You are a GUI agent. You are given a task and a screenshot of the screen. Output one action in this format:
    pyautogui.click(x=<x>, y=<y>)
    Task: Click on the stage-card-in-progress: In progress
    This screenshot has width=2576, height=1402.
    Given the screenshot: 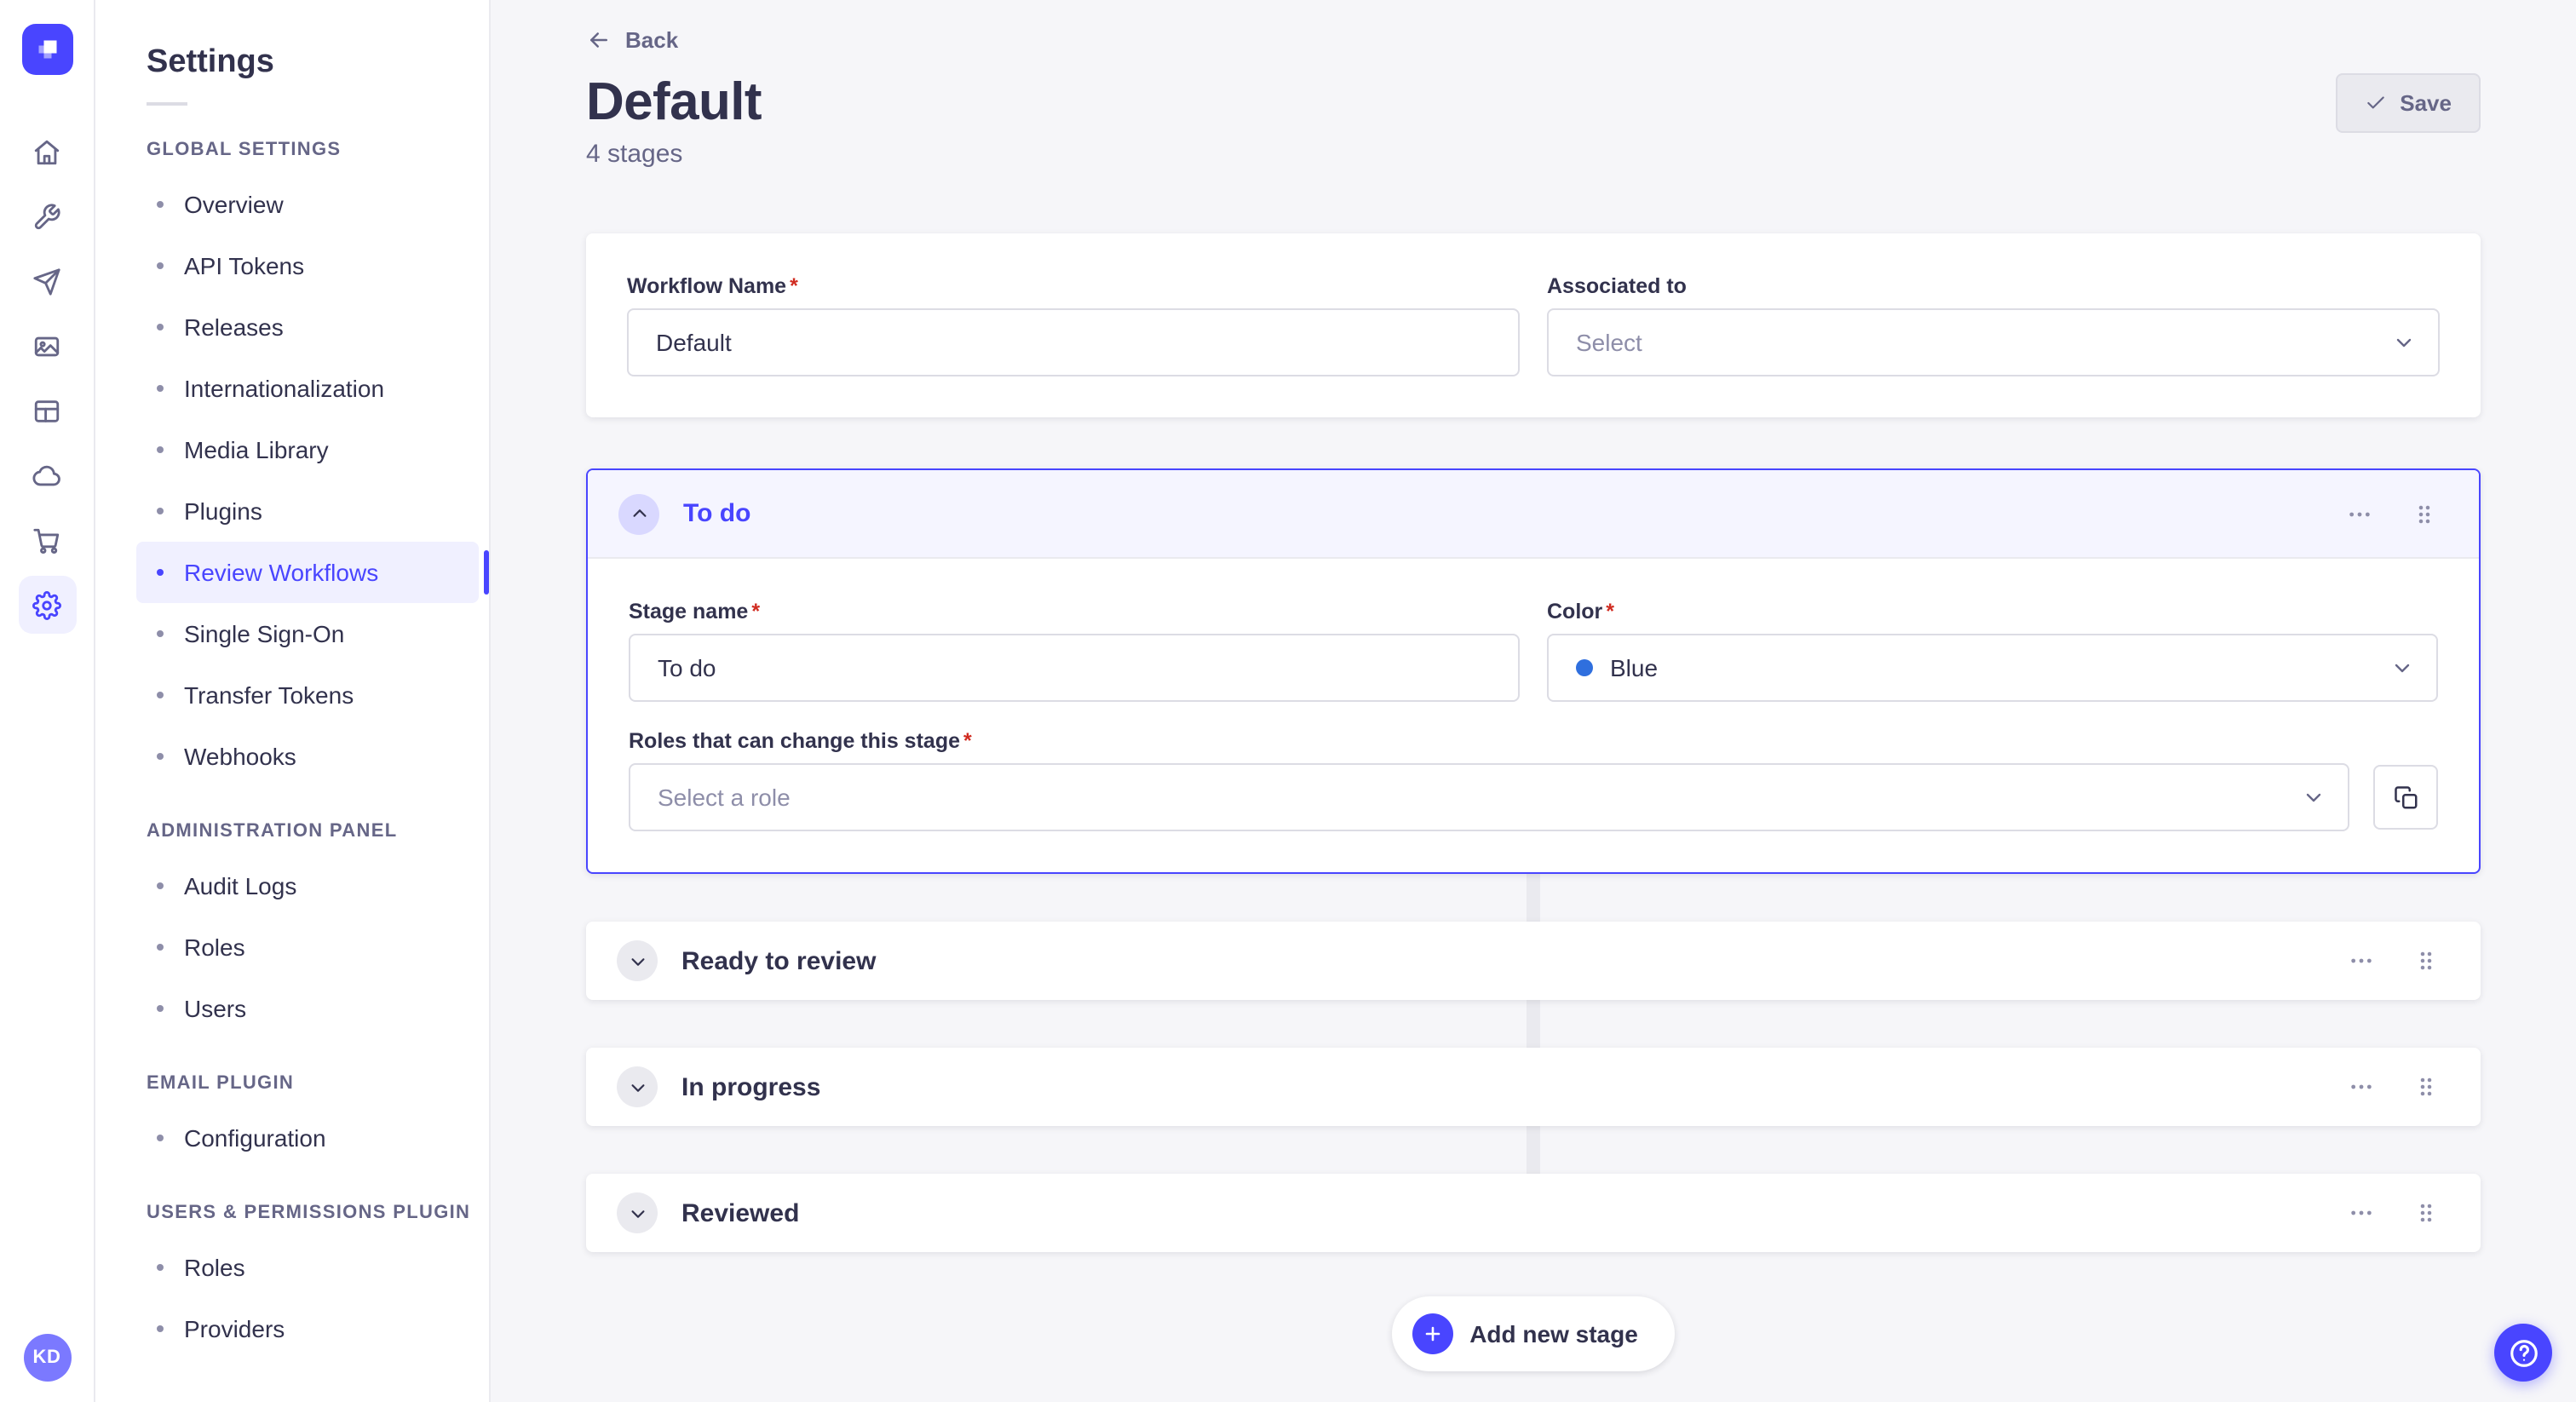 What is the action you would take?
    pyautogui.click(x=1534, y=1087)
    